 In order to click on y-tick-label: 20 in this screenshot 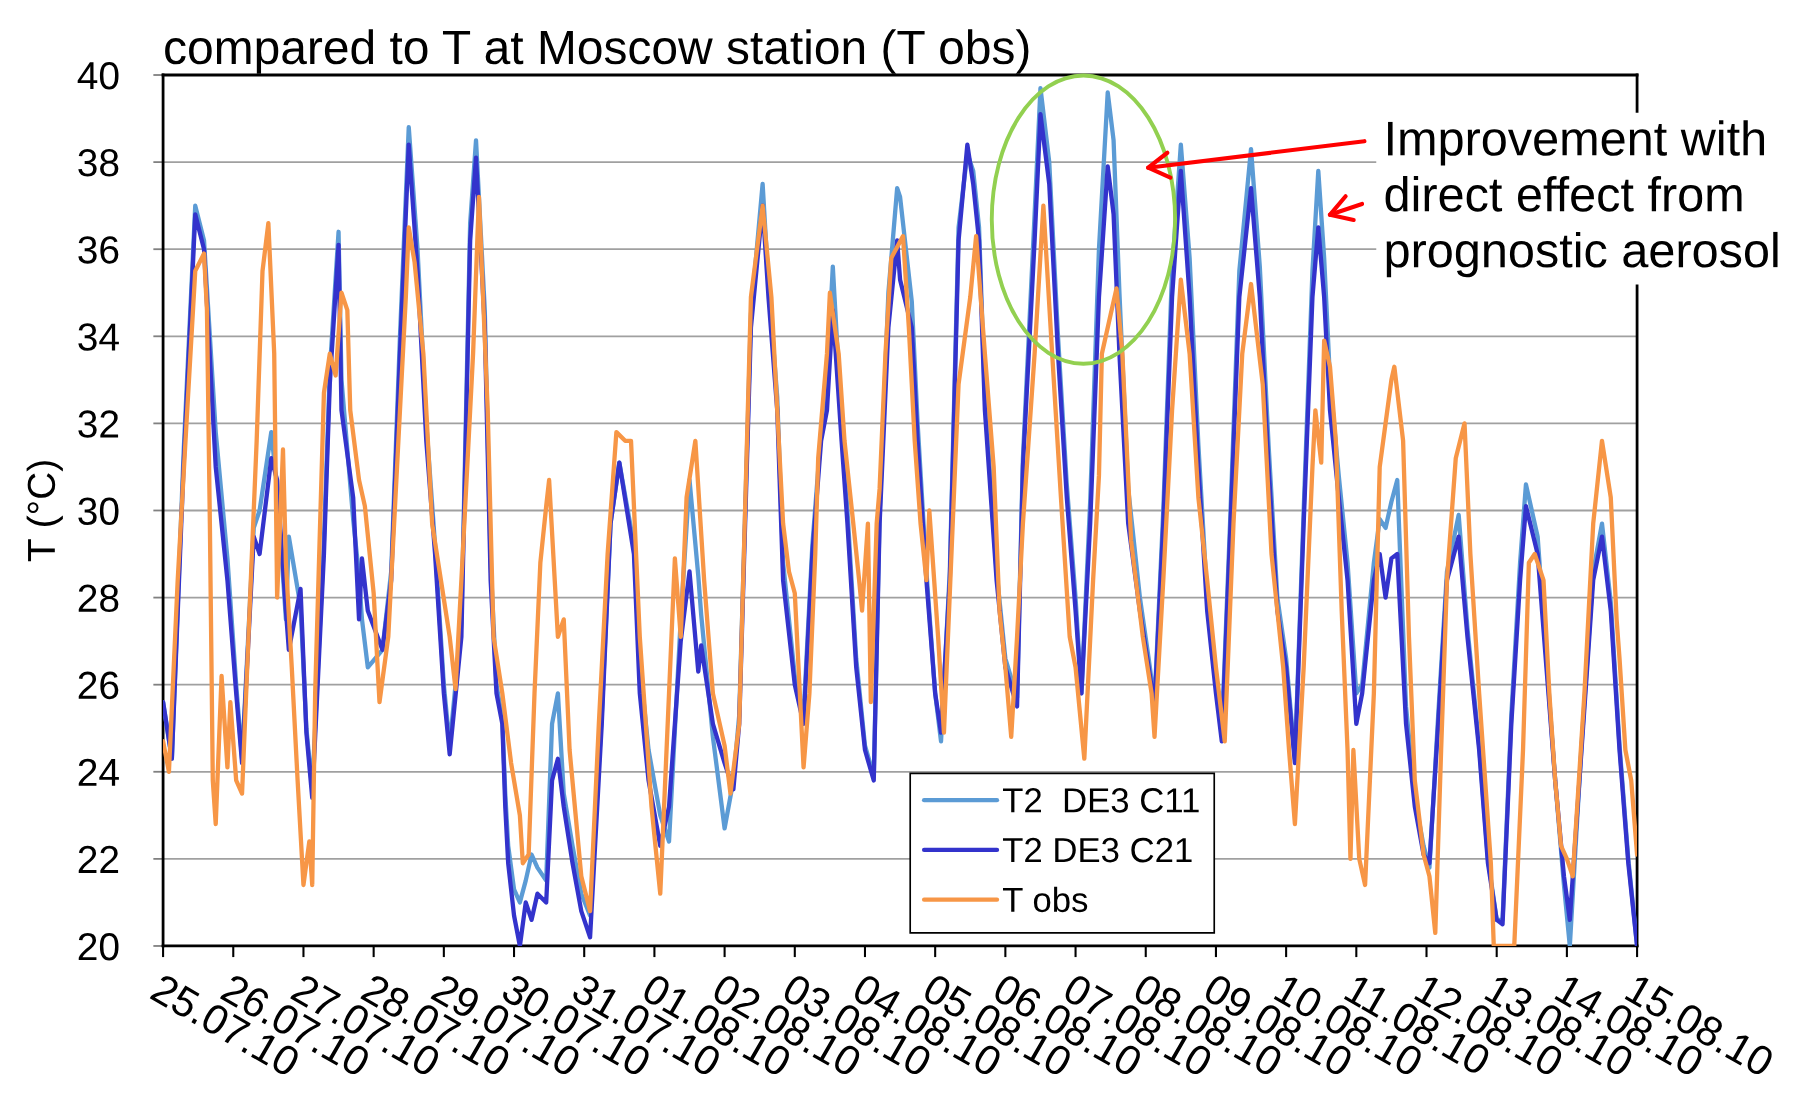, I will do `click(98, 946)`.